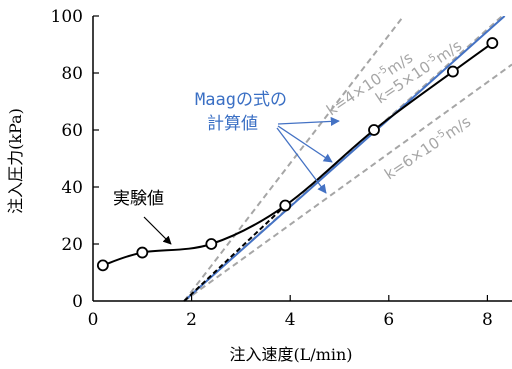 The width and height of the screenshot is (512, 369). I want to click on x-tick-label-8: 8, so click(487, 320).